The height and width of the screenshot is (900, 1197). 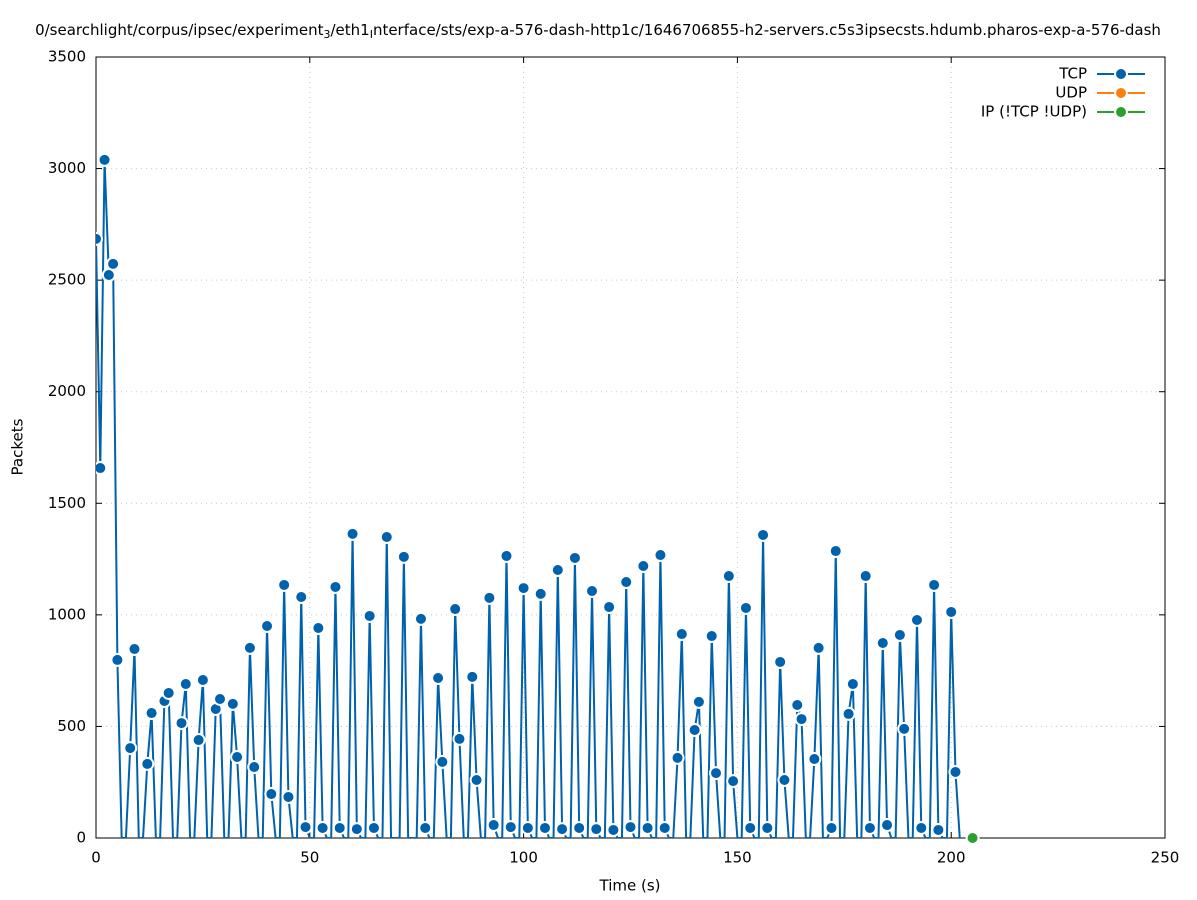 I want to click on y-axis-label: Packets, so click(x=18, y=446).